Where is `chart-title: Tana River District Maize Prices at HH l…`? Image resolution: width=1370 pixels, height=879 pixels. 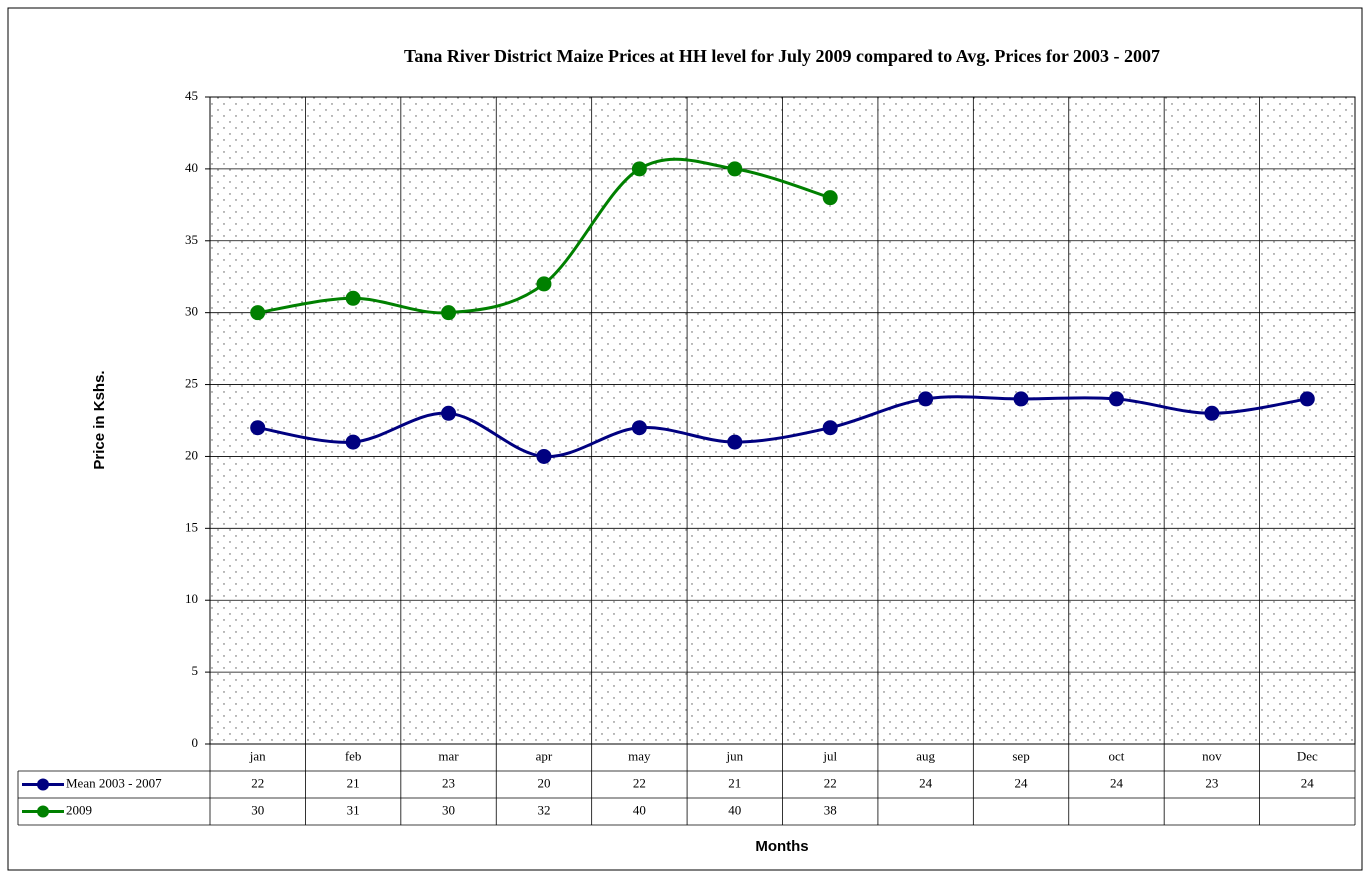 chart-title: Tana River District Maize Prices at HH l… is located at coordinates (782, 56).